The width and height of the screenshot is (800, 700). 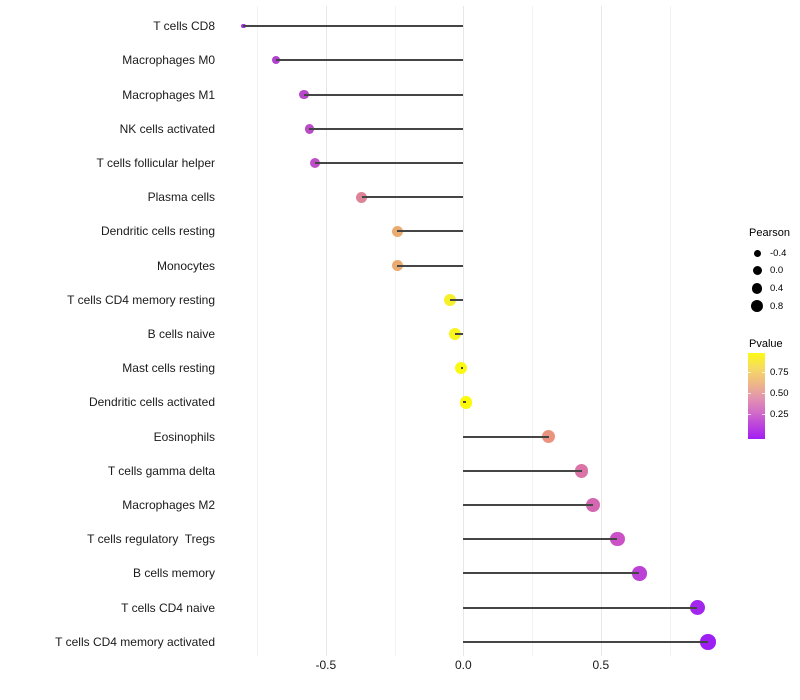 I want to click on x-axis-tick-label: 0.5, so click(x=601, y=665).